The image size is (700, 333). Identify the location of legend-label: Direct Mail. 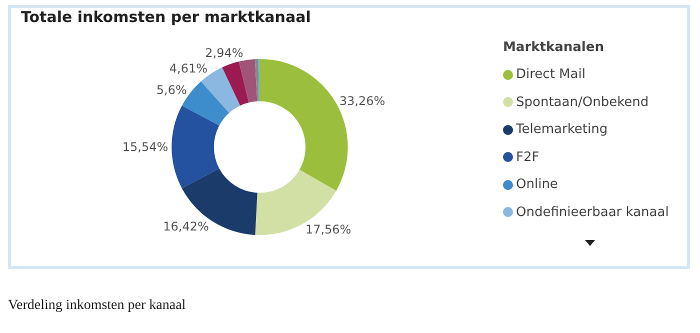
(550, 75).